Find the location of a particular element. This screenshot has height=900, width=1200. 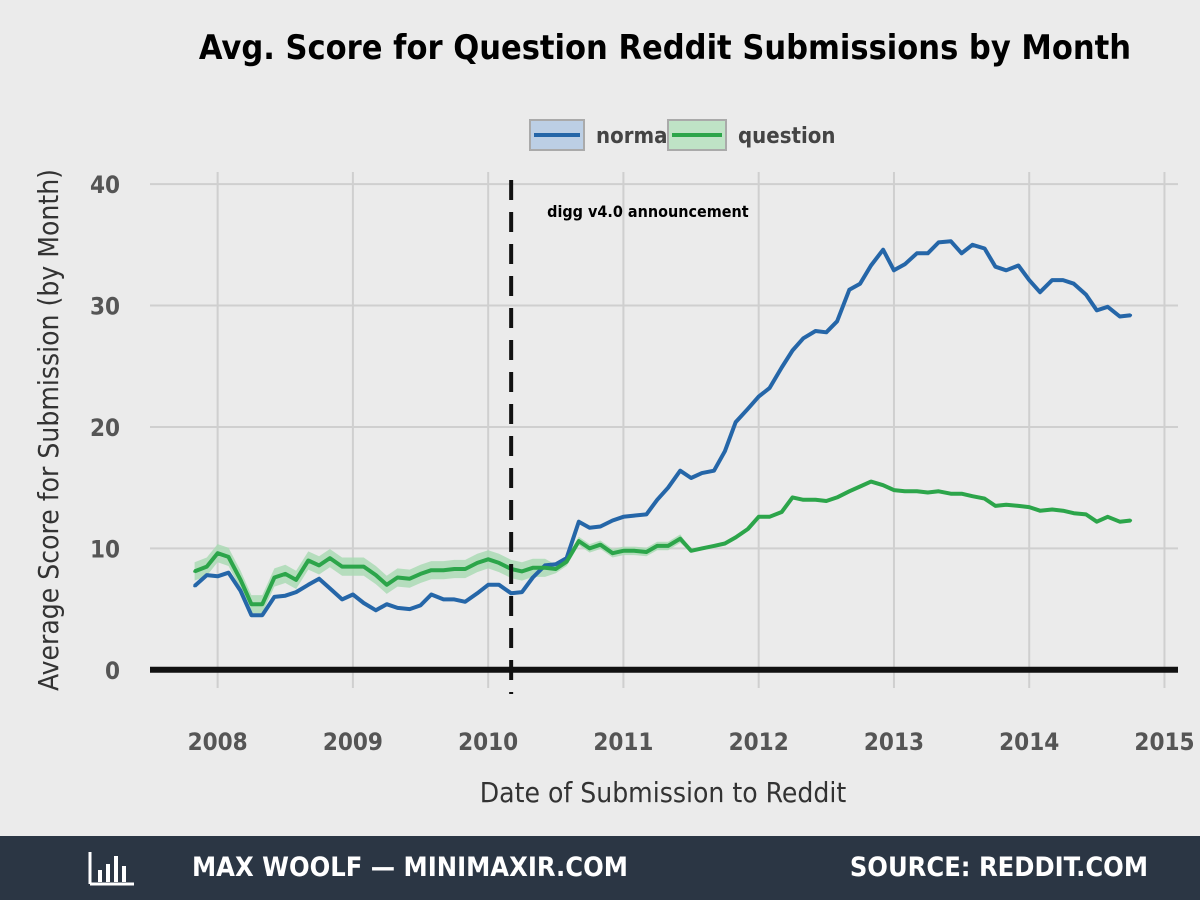

x-tick-label-2008: 2008 is located at coordinates (218, 742).